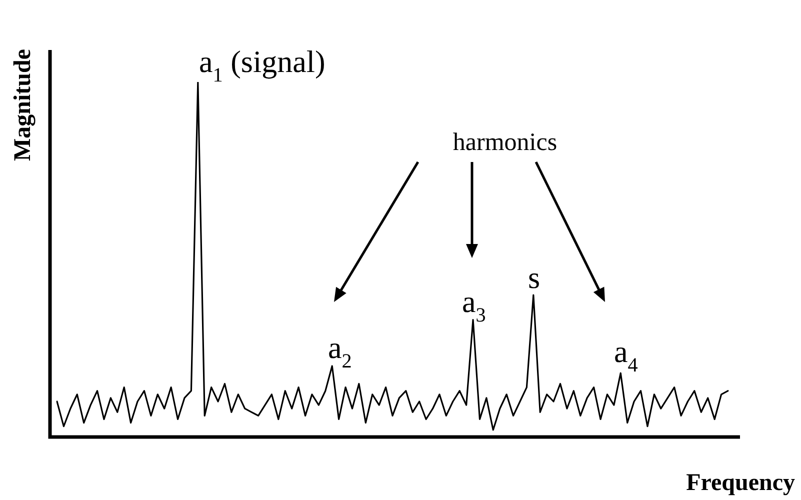 The height and width of the screenshot is (500, 801). Describe the element at coordinates (505, 142) in the screenshot. I see `annotation: harmonics` at that location.